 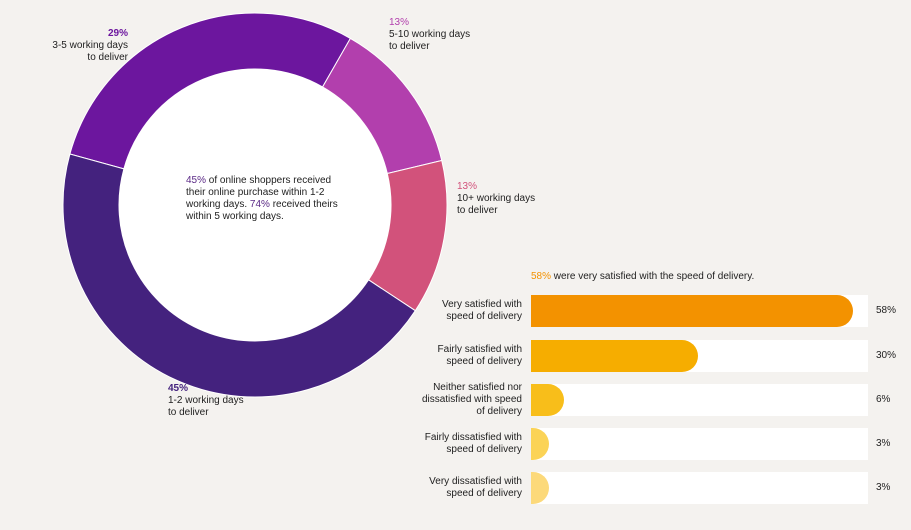 I want to click on slice-pct: 45%, so click(x=178, y=388).